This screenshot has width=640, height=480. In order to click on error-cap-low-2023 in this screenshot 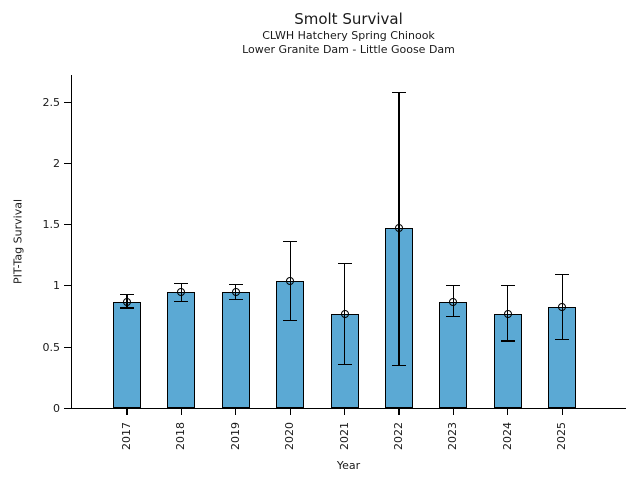, I will do `click(453, 316)`.